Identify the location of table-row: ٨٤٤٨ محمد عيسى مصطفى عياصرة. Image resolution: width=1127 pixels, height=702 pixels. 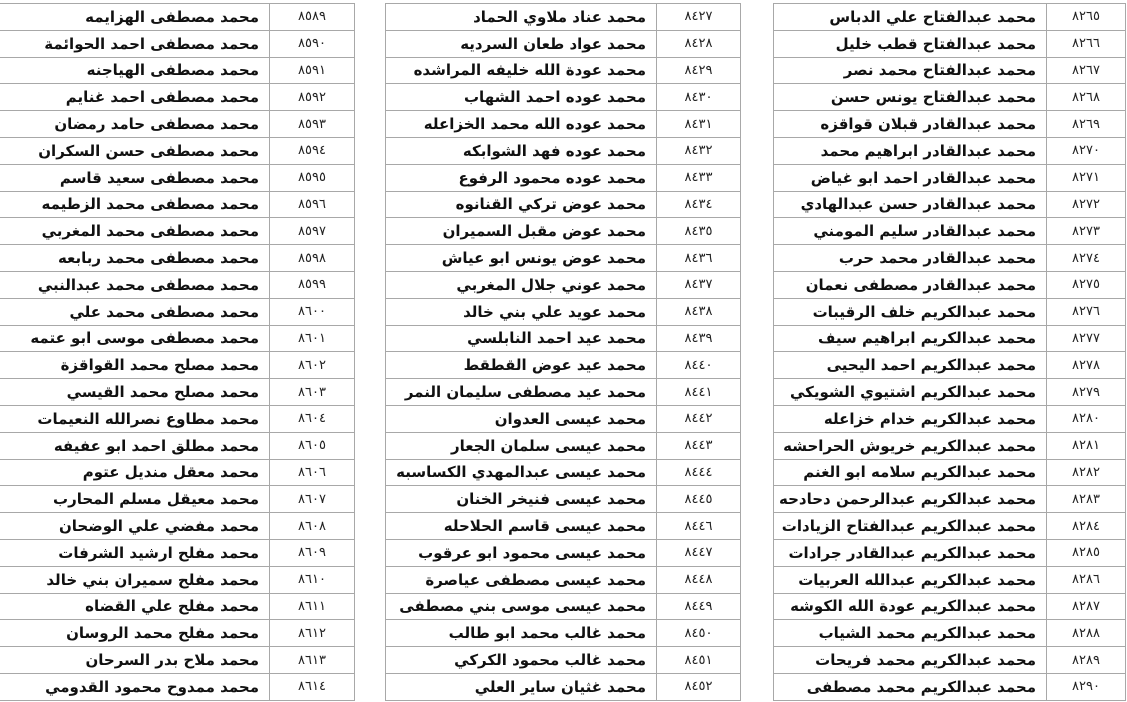
(563, 579).